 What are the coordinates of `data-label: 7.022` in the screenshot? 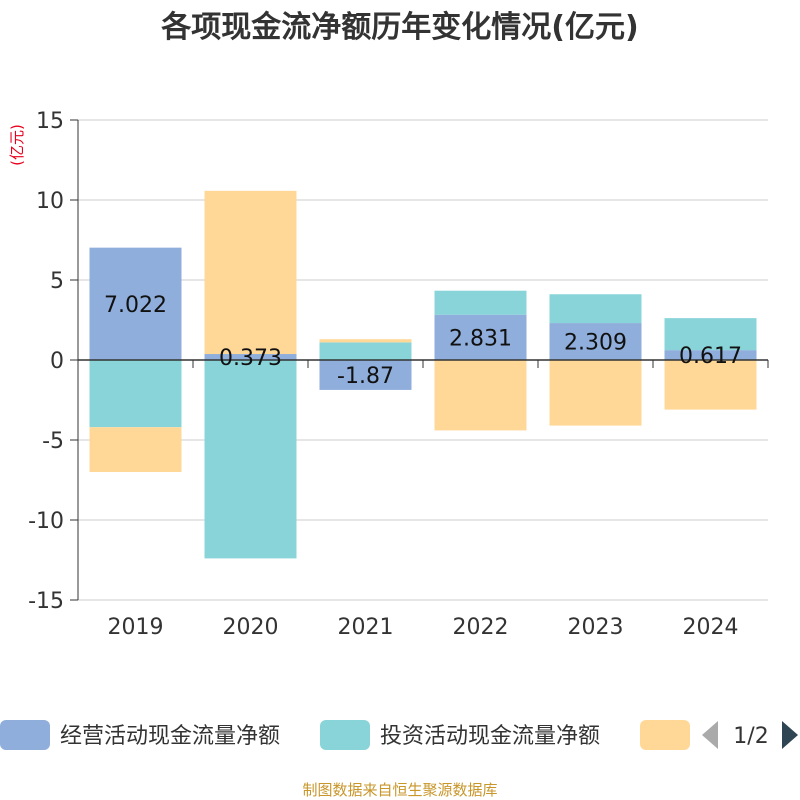 It's located at (135, 305).